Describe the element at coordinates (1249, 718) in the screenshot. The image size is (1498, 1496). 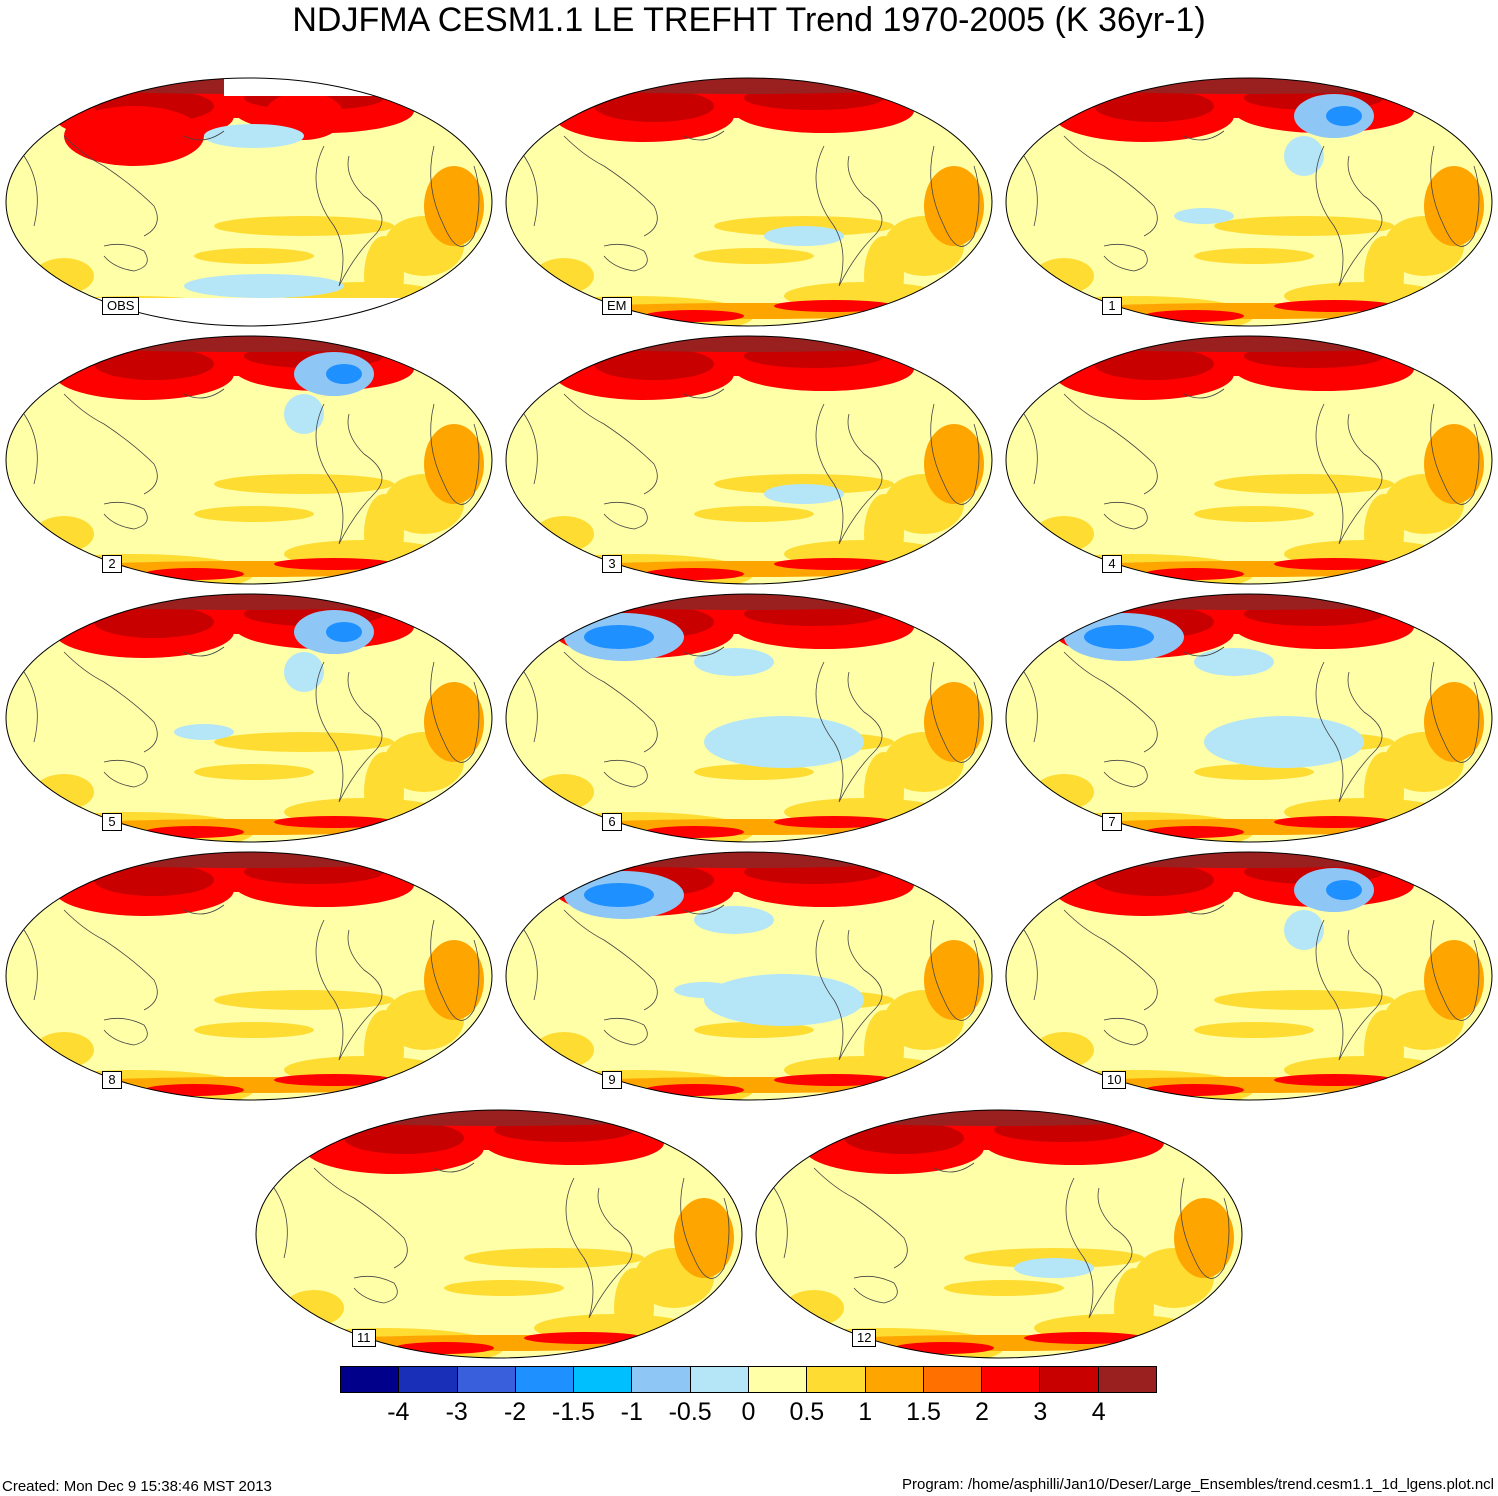
I see `map-panel-7: 7` at that location.